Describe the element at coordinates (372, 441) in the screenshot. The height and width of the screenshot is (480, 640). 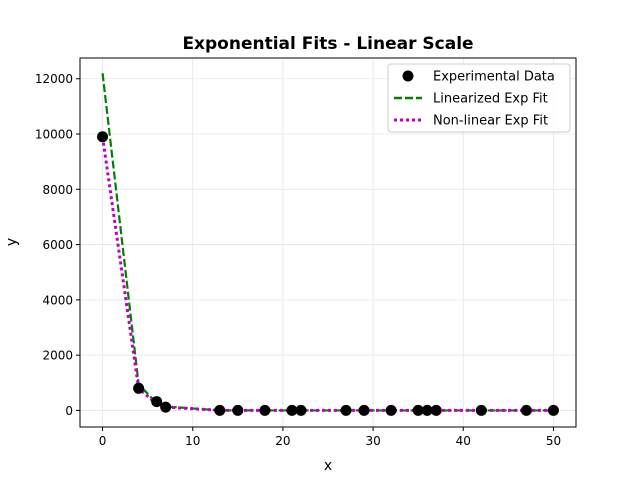
I see `x-tick-label: 30` at that location.